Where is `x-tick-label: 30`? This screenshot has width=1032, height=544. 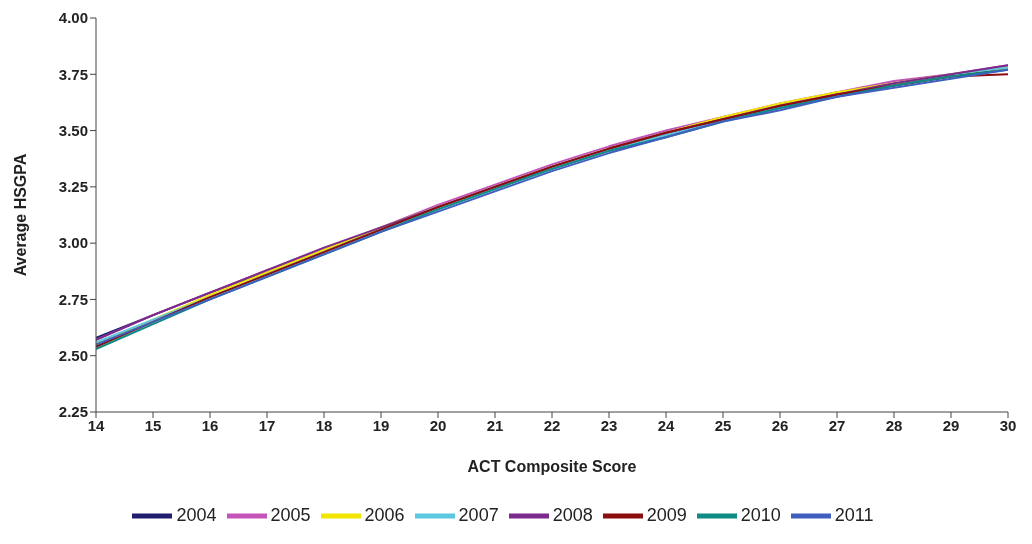
x-tick-label: 30 is located at coordinates (1008, 425).